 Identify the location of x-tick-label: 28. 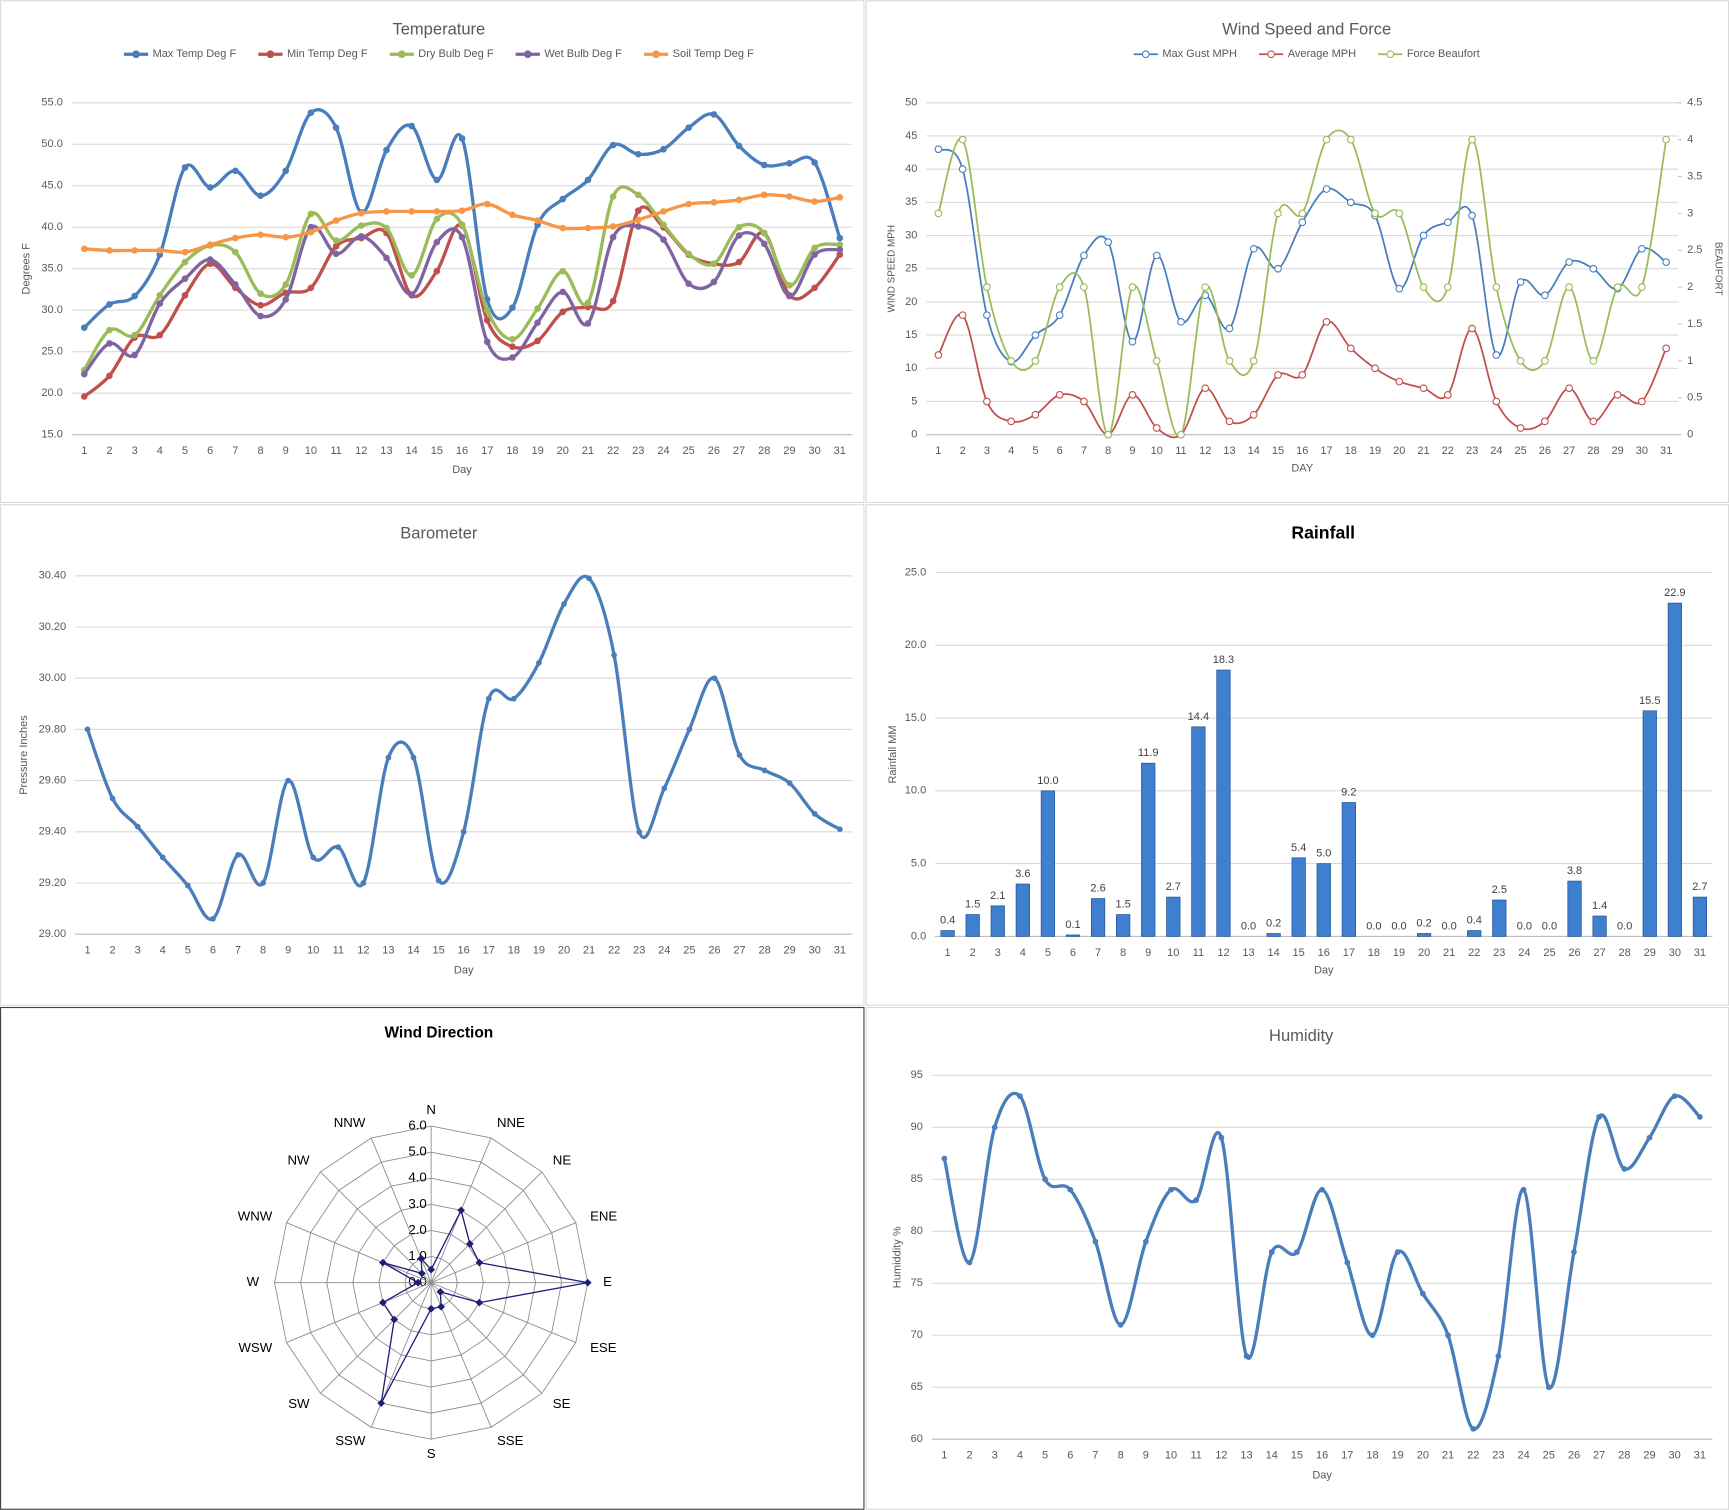
(1625, 953).